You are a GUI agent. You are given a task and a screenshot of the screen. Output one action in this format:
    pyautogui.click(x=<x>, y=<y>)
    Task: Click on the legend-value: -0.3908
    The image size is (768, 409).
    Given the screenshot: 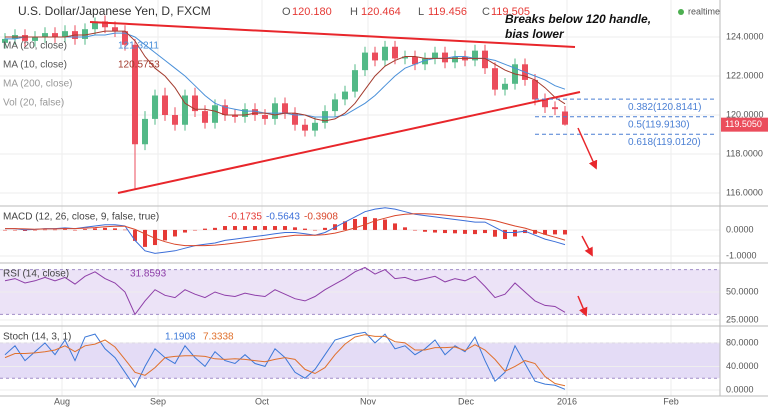 What is the action you would take?
    pyautogui.click(x=321, y=217)
    